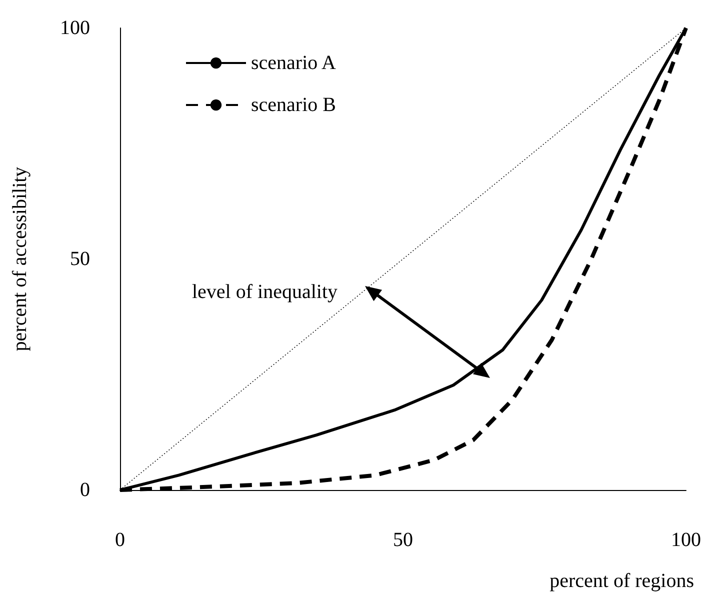 Image resolution: width=704 pixels, height=603 pixels. I want to click on y-tick-label: 50, so click(80, 259).